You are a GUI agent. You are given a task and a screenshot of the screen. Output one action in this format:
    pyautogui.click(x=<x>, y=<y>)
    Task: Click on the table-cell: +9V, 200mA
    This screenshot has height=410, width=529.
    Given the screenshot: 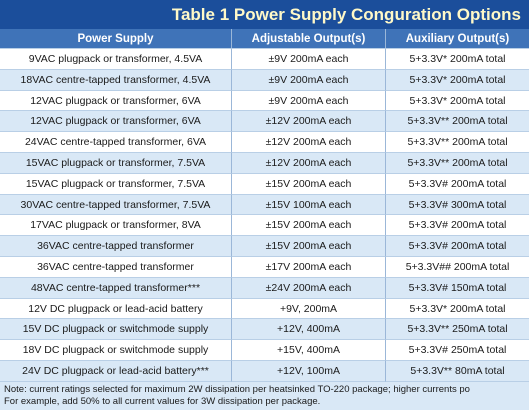 What is the action you would take?
    pyautogui.click(x=309, y=309)
    